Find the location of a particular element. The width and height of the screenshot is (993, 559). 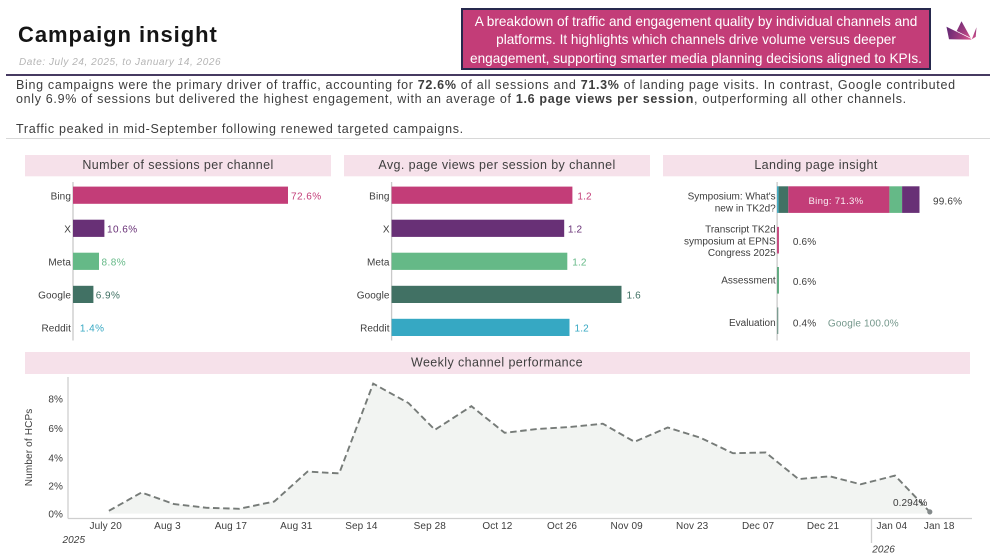

svg-text: Nov 23 is located at coordinates (692, 526).